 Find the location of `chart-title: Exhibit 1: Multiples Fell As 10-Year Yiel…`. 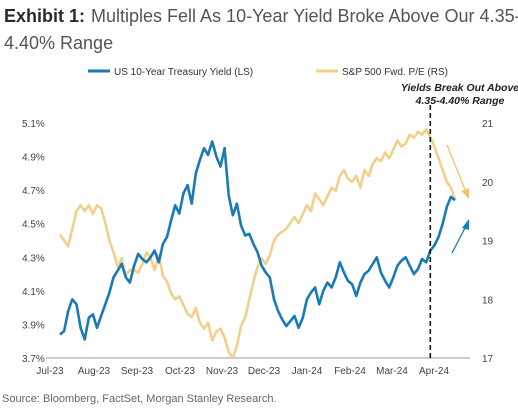

chart-title: Exhibit 1: Multiples Fell As 10-Year Yiel… is located at coordinates (261, 29).